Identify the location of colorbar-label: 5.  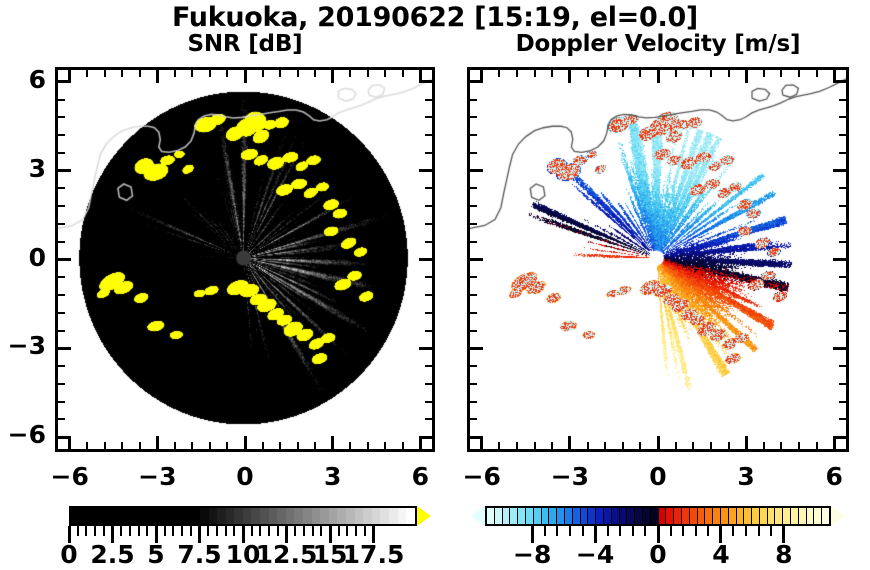
(156, 554).